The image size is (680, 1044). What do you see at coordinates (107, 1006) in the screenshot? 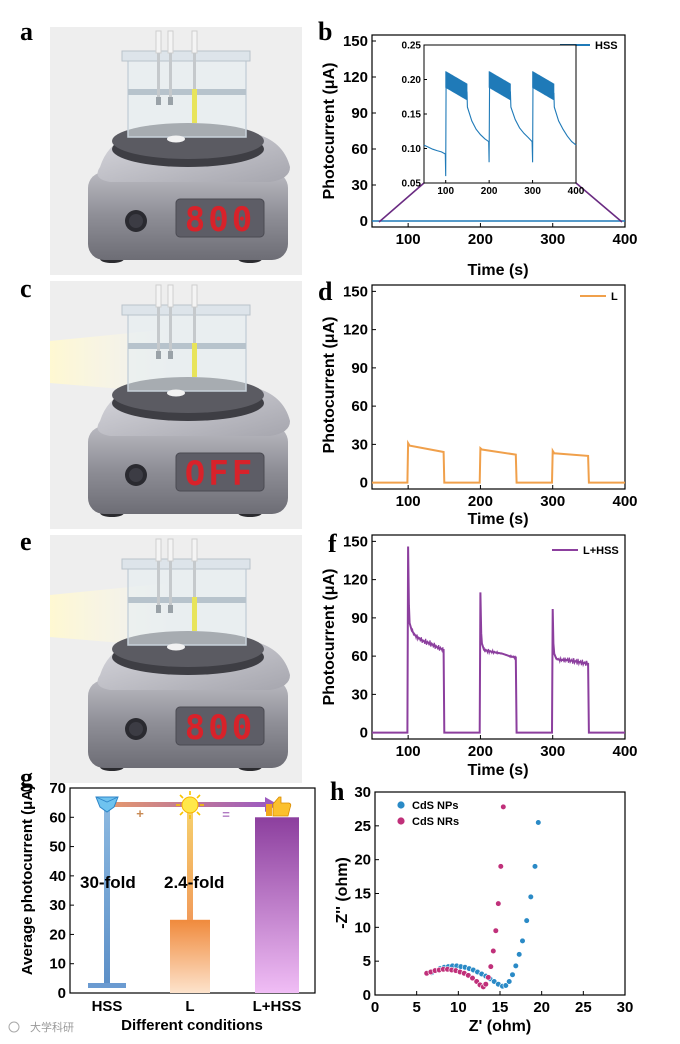
I see `chart-g-xtick-label: HSS` at bounding box center [107, 1006].